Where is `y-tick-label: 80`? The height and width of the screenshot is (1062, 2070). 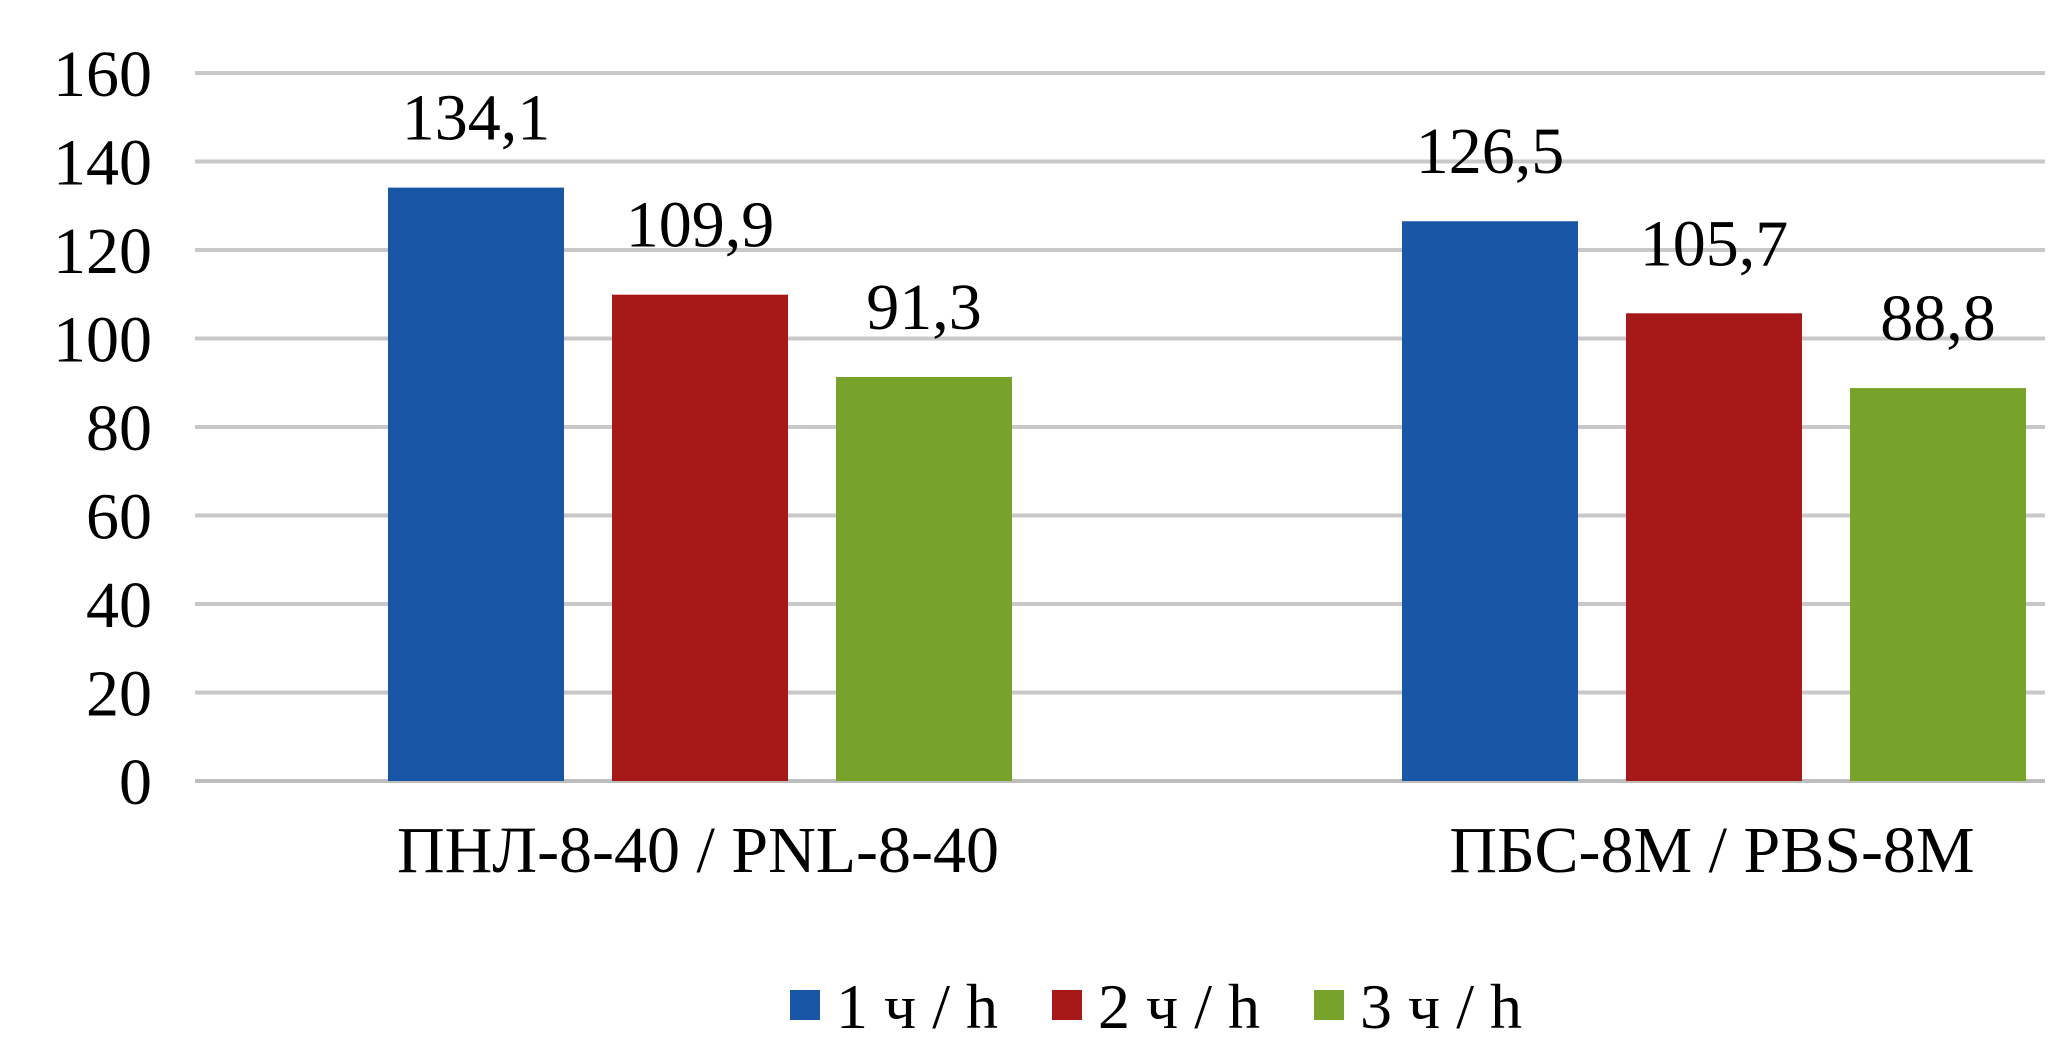 y-tick-label: 80 is located at coordinates (119, 428).